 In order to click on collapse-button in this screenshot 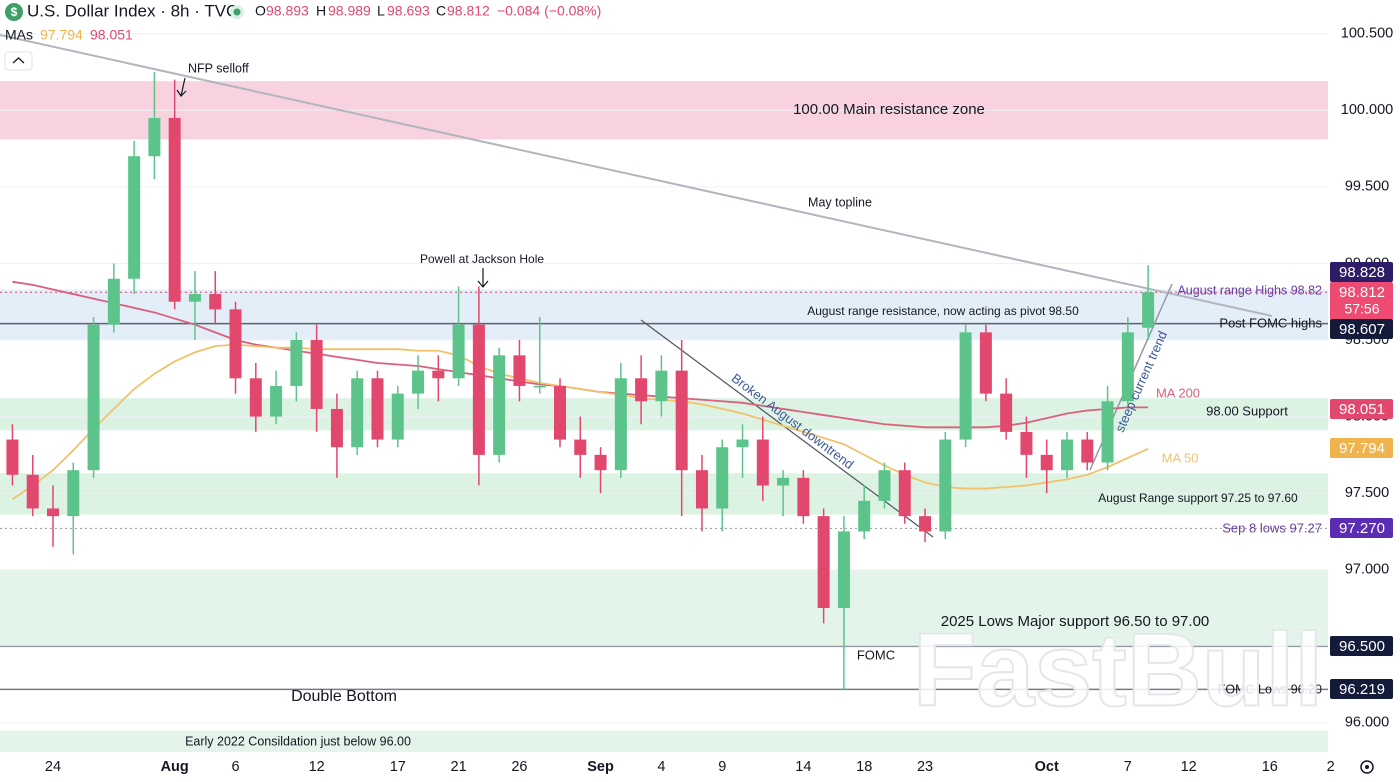, I will do `click(18, 61)`.